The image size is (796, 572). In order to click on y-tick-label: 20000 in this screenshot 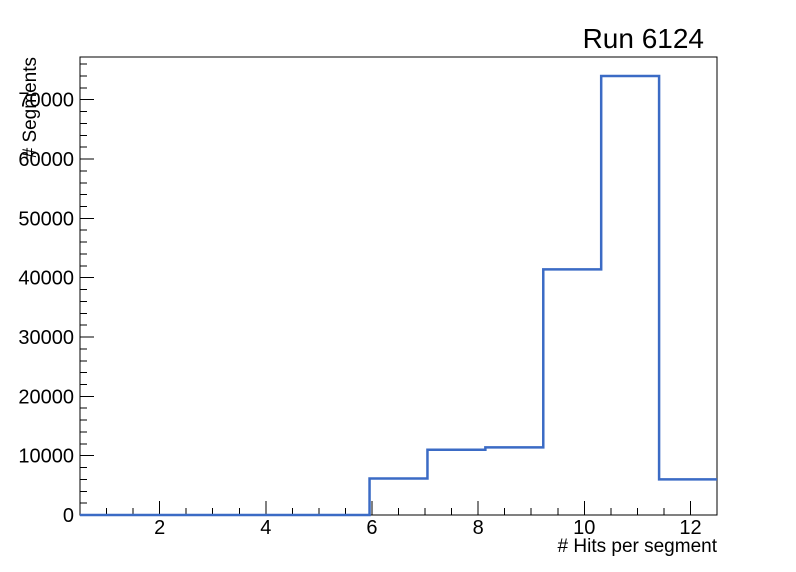, I will do `click(46, 397)`.